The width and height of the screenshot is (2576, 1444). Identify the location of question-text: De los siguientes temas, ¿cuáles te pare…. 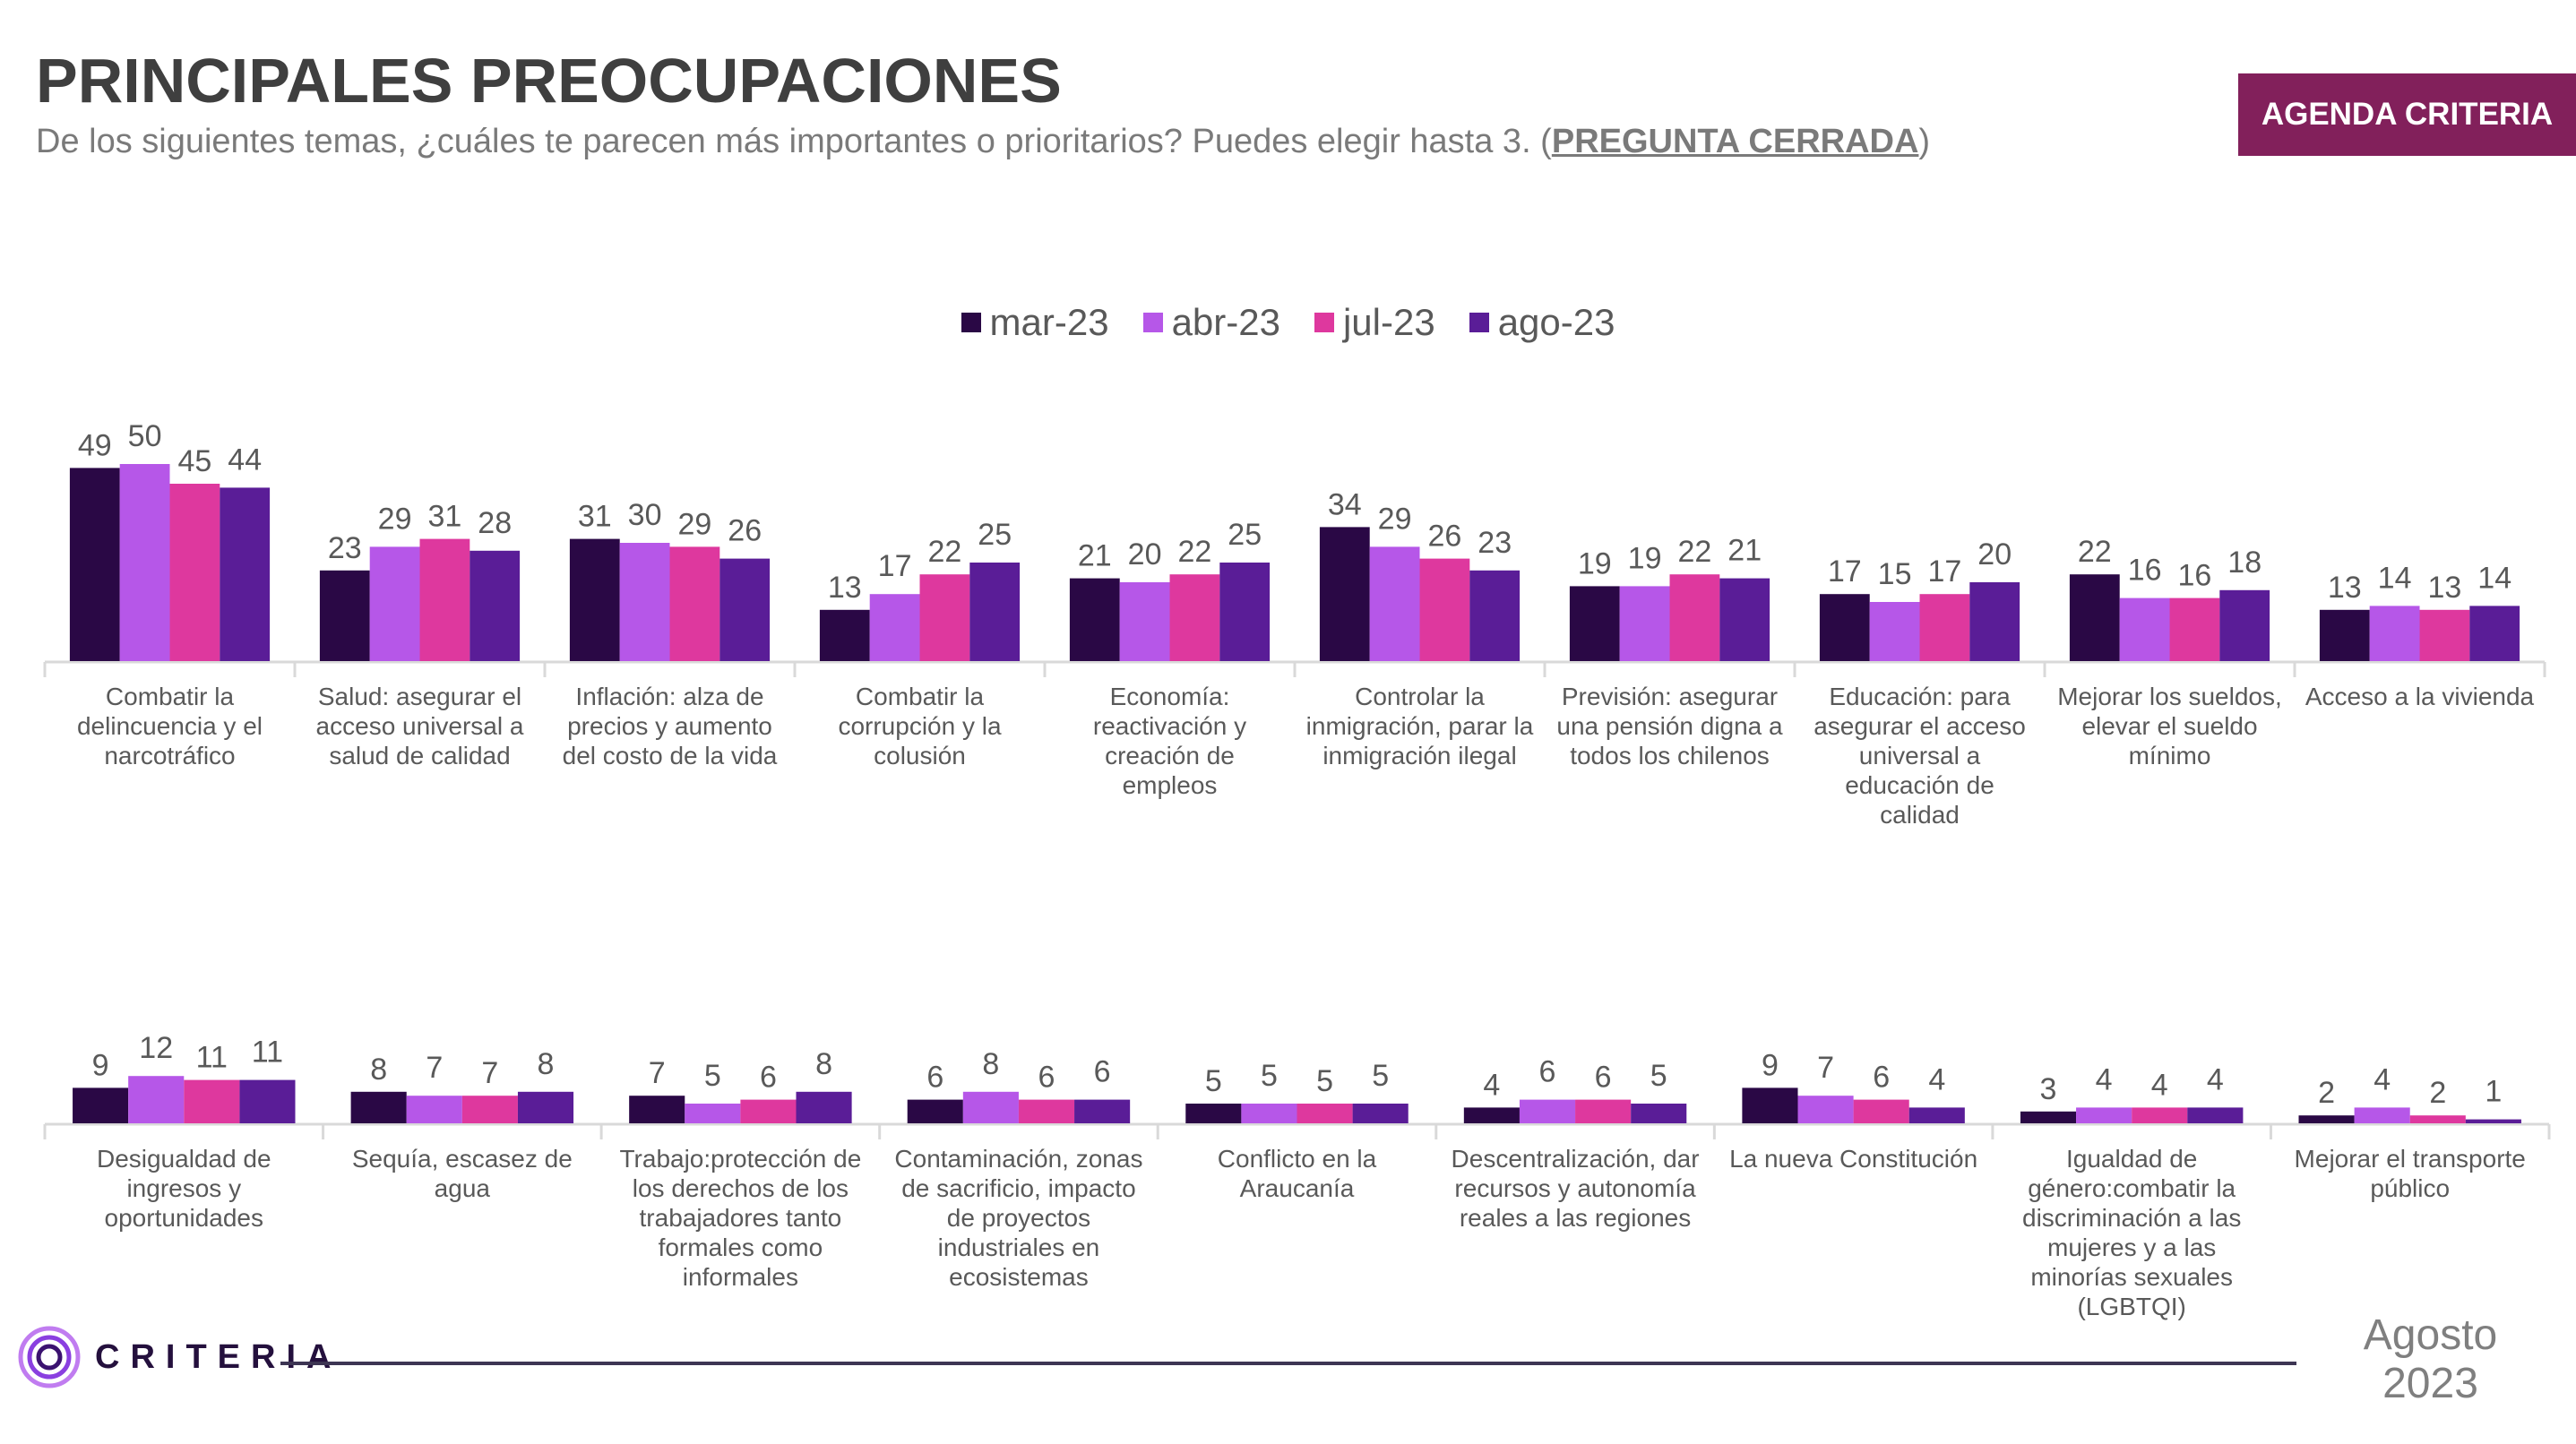
(794, 141).